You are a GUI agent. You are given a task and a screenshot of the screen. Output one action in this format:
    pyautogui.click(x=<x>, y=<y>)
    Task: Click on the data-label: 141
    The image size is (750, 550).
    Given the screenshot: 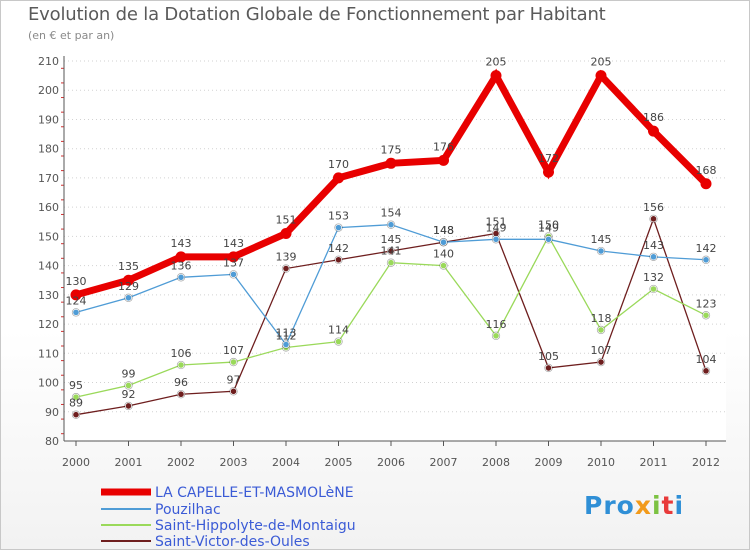 What is the action you would take?
    pyautogui.click(x=391, y=251)
    